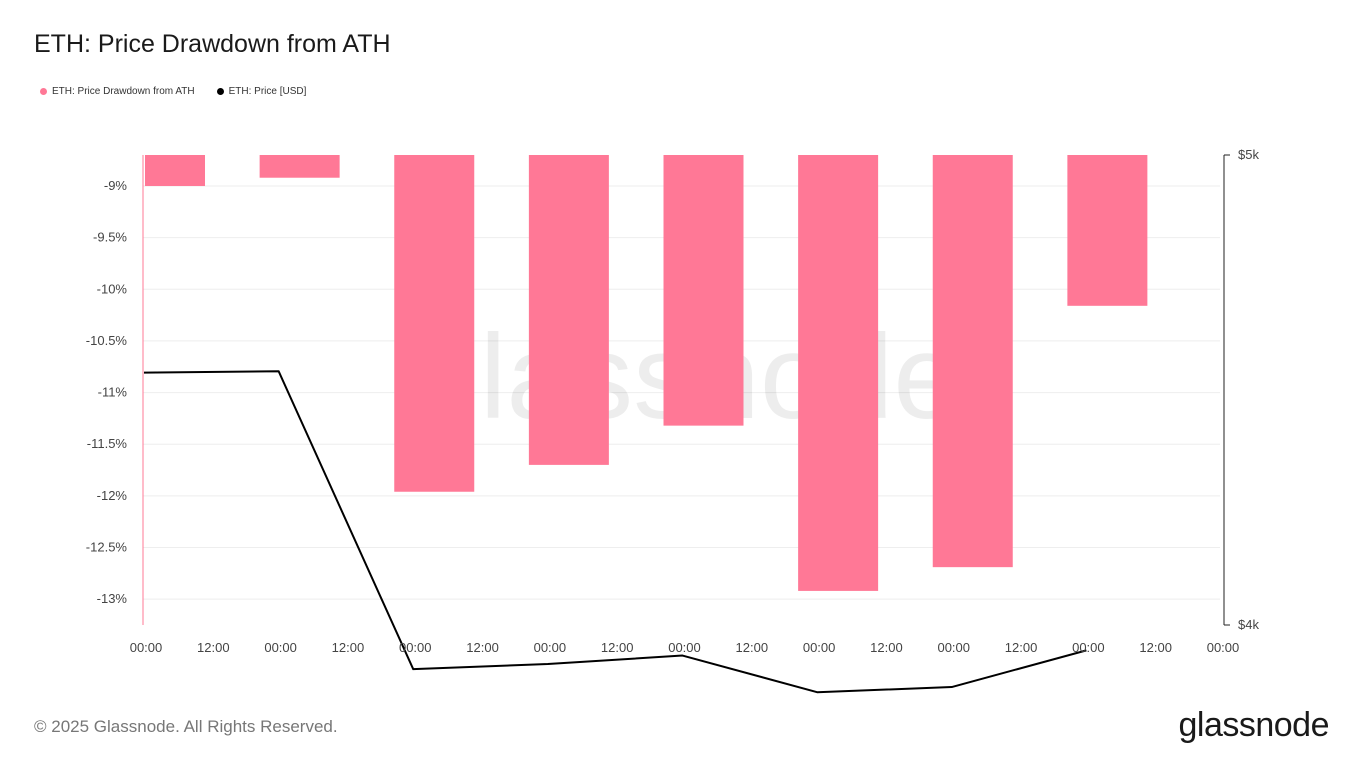 This screenshot has height=768, width=1366. What do you see at coordinates (1248, 624) in the screenshot?
I see `y-right-tick-label: $4k` at bounding box center [1248, 624].